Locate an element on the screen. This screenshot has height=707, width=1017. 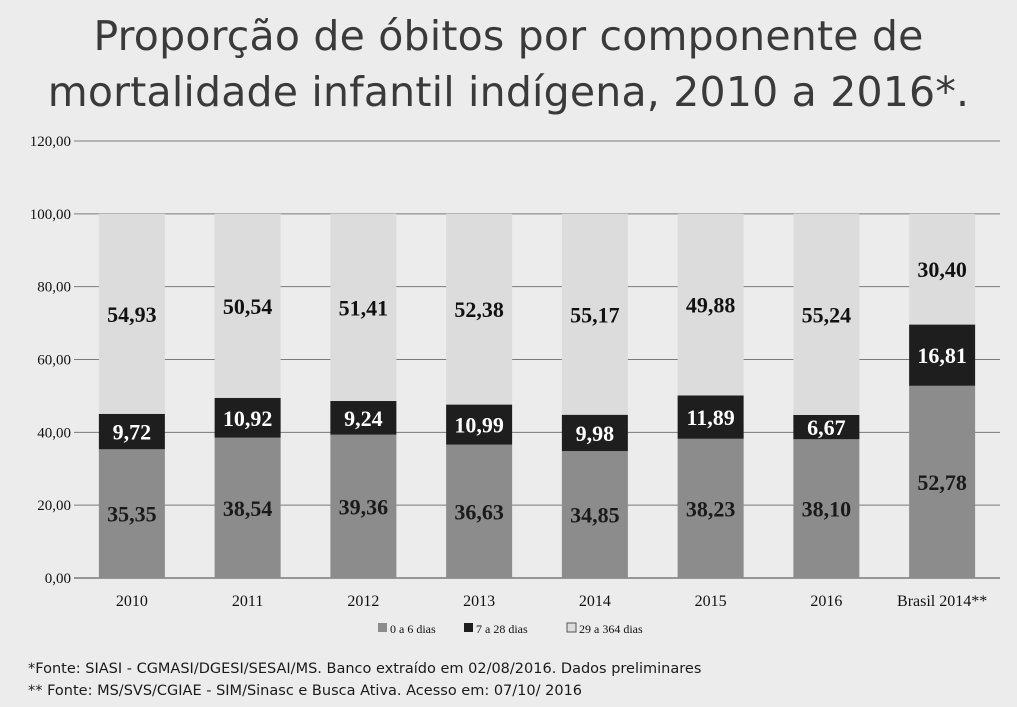
data-label: 55,24 is located at coordinates (827, 314).